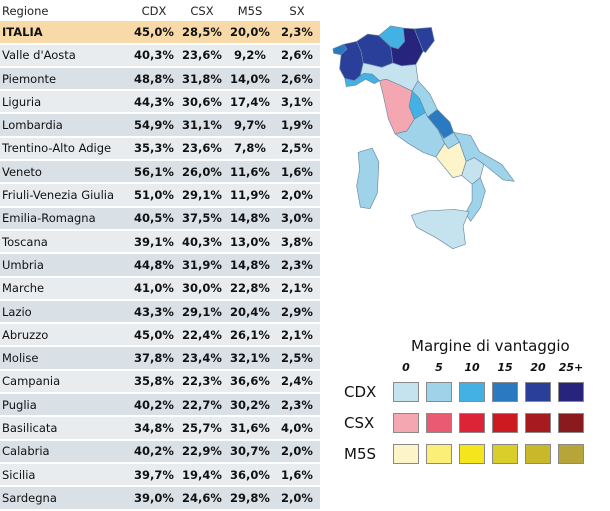 The image size is (610, 511). I want to click on region-cell: Piemonte, so click(65, 79).